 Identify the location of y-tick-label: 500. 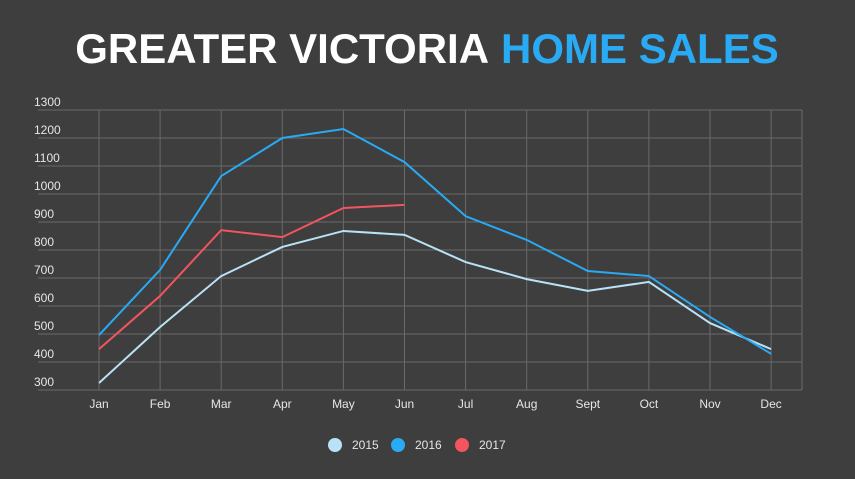
(44, 326).